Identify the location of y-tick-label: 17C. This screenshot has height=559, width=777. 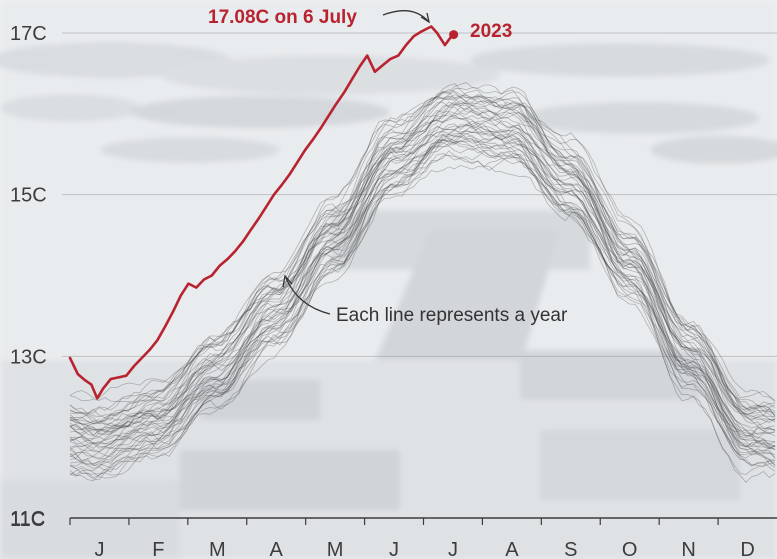
(28, 34).